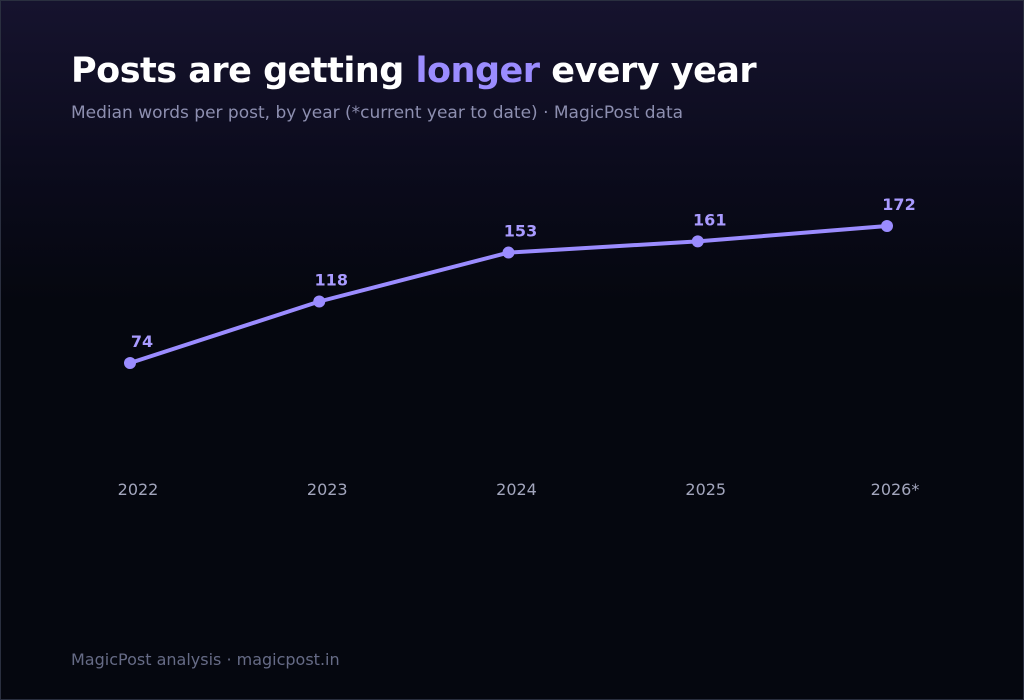 The image size is (1024, 700). Describe the element at coordinates (142, 341) in the screenshot. I see `data-label: 74` at that location.